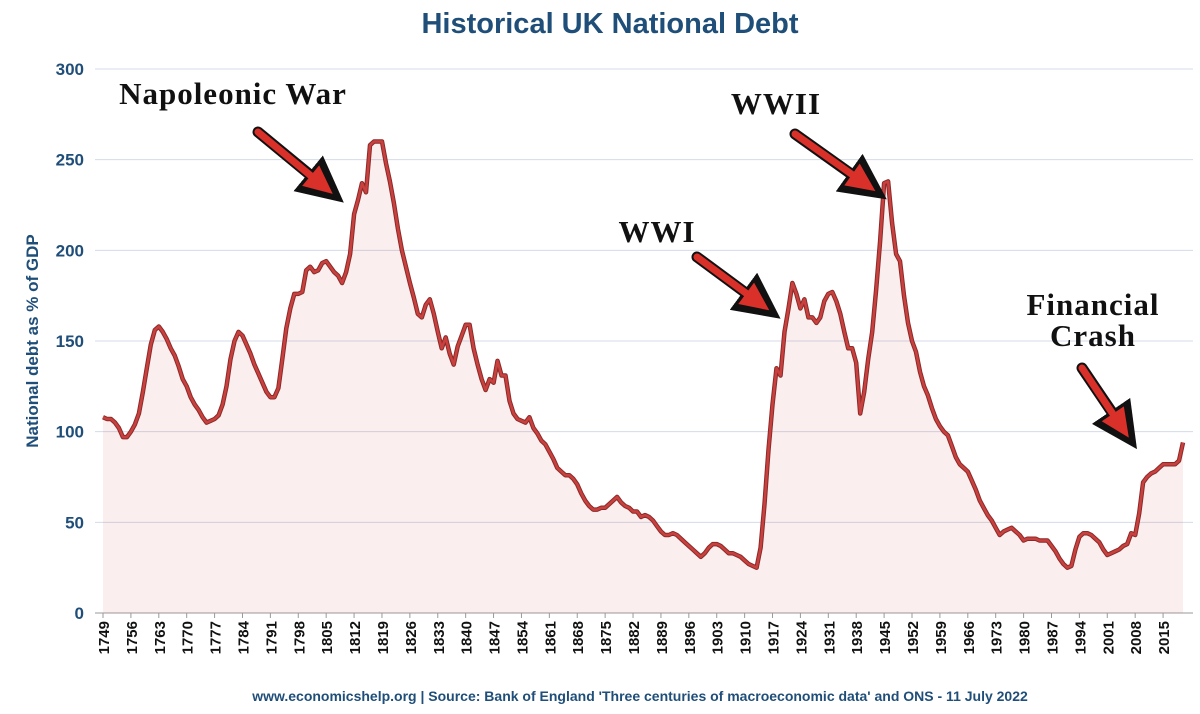 The height and width of the screenshot is (714, 1200). Describe the element at coordinates (1164, 637) in the screenshot. I see `x-tick-label: 2015` at that location.